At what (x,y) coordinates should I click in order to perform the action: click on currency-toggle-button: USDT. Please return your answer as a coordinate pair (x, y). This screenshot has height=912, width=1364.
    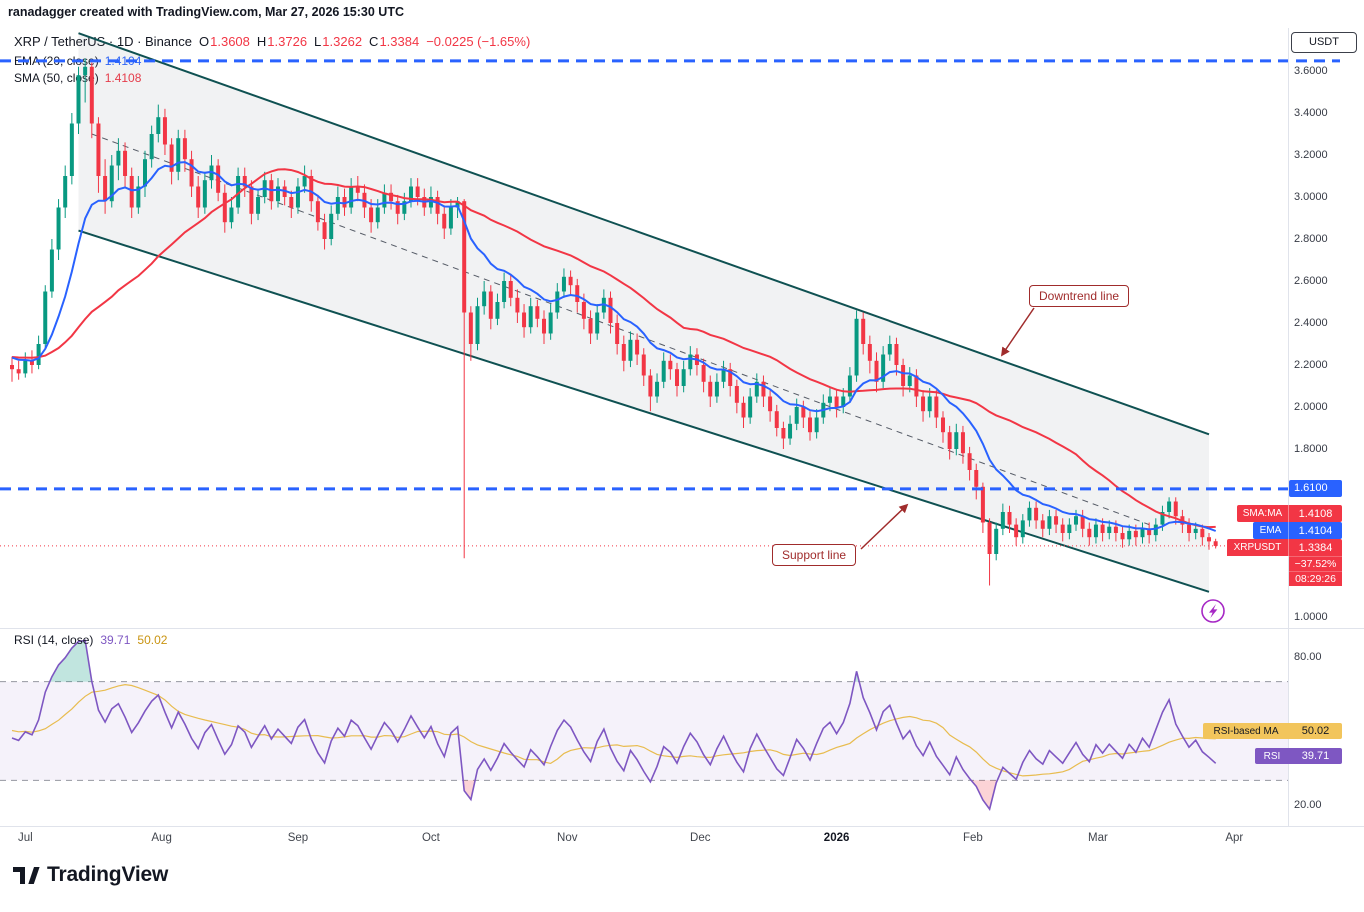
    Looking at the image, I should click on (1324, 42).